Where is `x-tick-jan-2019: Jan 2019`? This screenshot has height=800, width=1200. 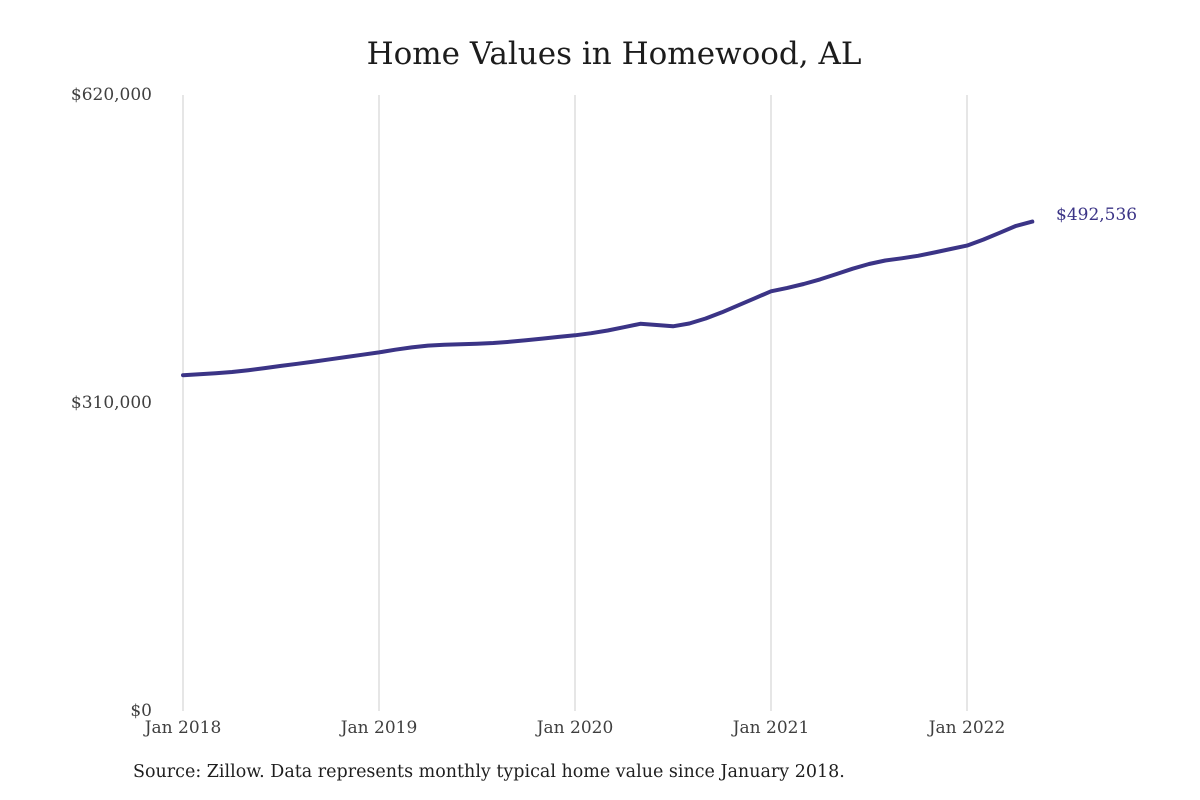
x-tick-jan-2019: Jan 2019 is located at coordinates (379, 728).